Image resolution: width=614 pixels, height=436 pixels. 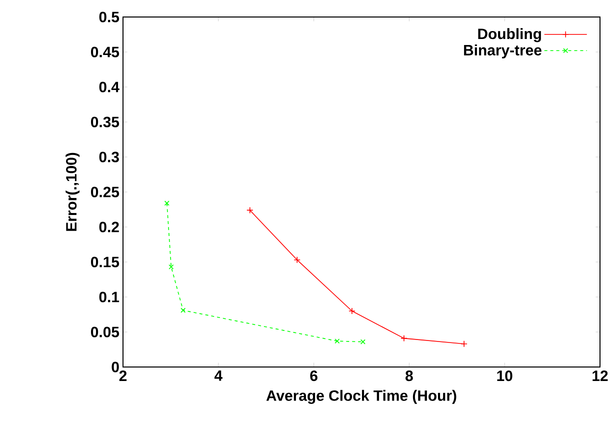 What do you see at coordinates (105, 192) in the screenshot?
I see `y-tick-label: 0.25` at bounding box center [105, 192].